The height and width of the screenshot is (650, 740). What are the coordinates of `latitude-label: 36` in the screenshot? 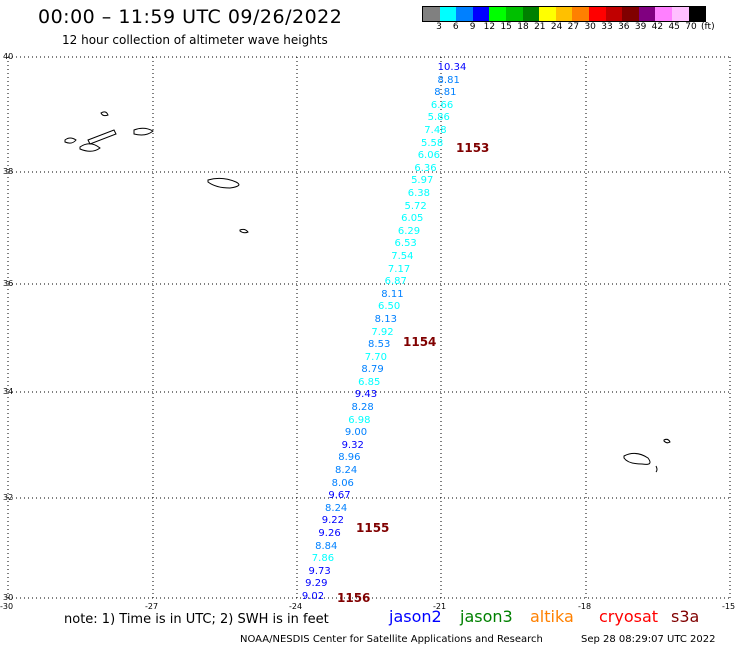 It's located at (8, 283).